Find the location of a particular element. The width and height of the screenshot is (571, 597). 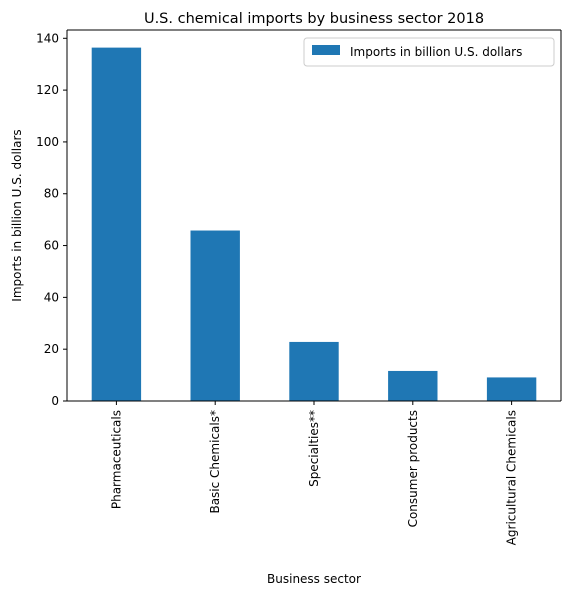

x-tick-label: Agricultural Chemicals is located at coordinates (512, 477).